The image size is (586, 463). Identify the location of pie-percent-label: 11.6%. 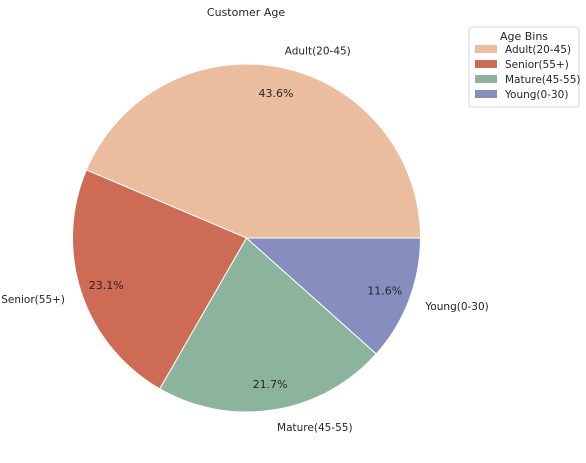
(384, 291).